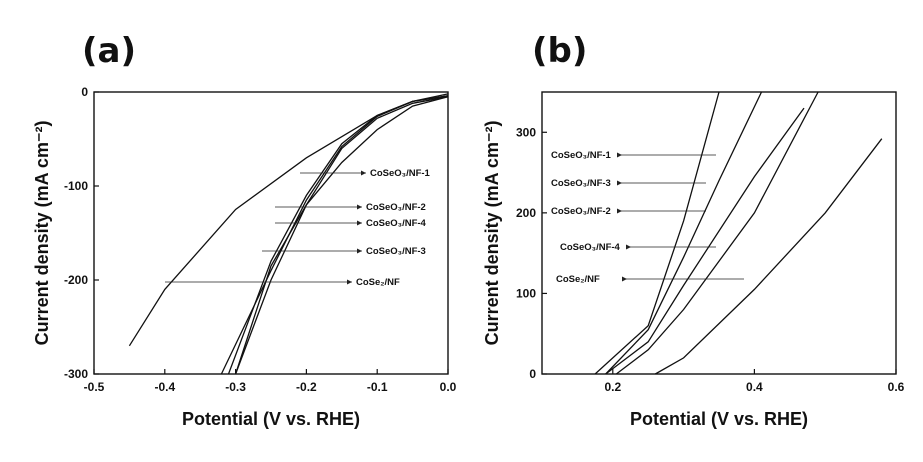 The width and height of the screenshot is (923, 462). I want to click on panel-b-y-tick-label: 100, so click(526, 293).